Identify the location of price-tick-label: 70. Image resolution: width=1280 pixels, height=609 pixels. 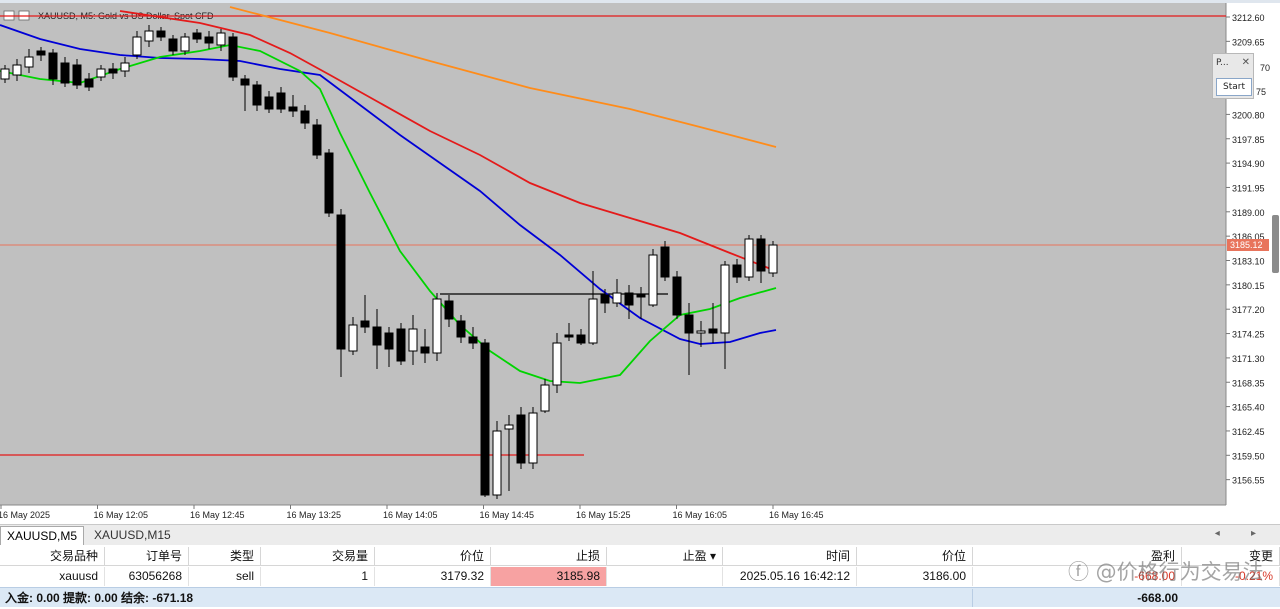
(1265, 68).